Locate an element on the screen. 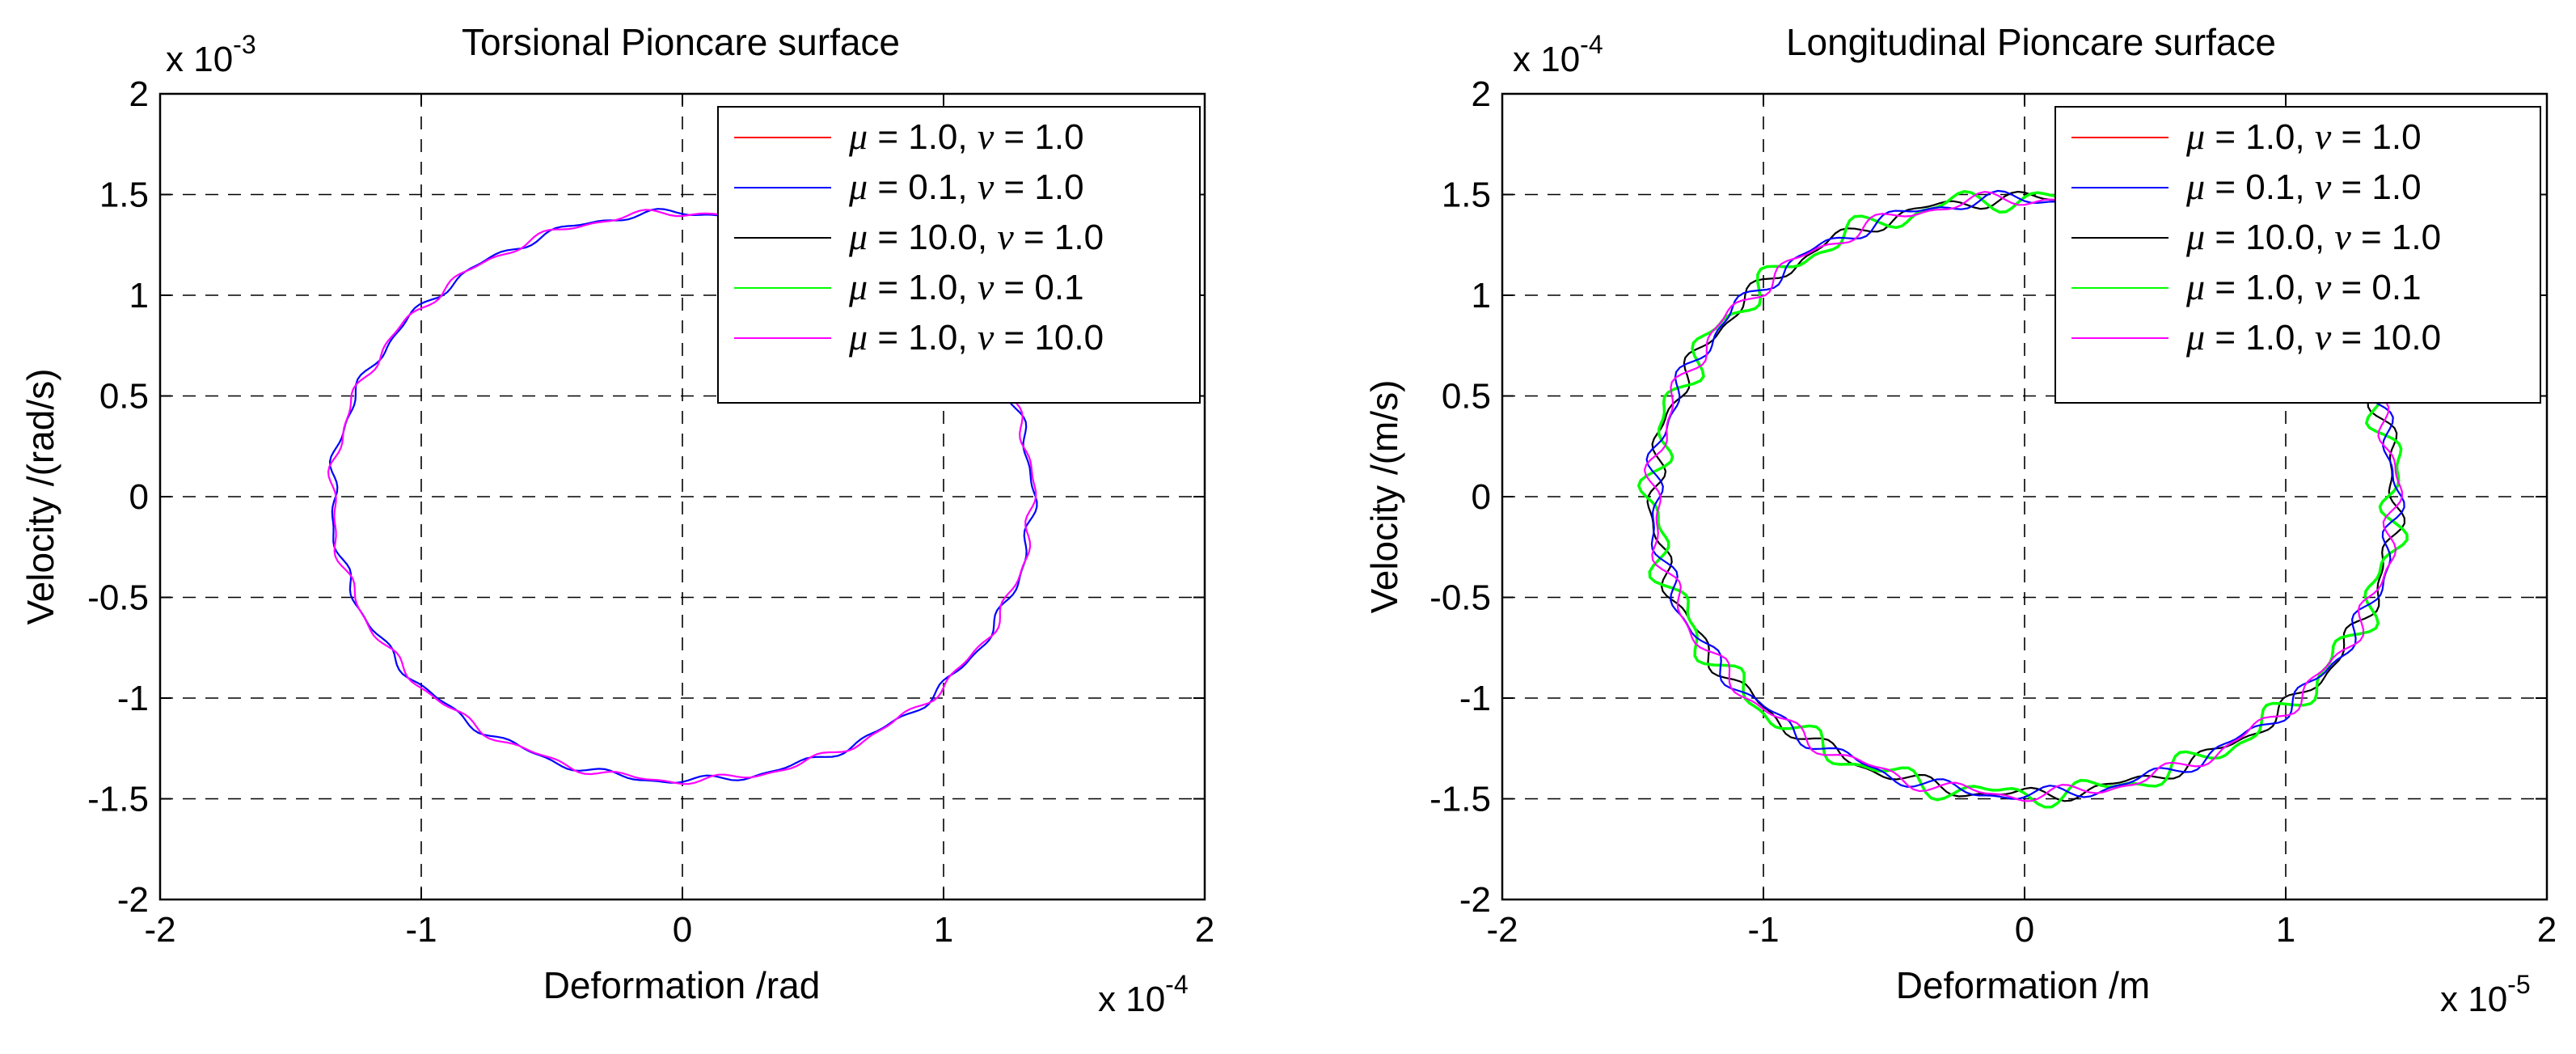 Image resolution: width=2576 pixels, height=1054 pixels. y-multiplier-exponent: -4 is located at coordinates (1591, 44).